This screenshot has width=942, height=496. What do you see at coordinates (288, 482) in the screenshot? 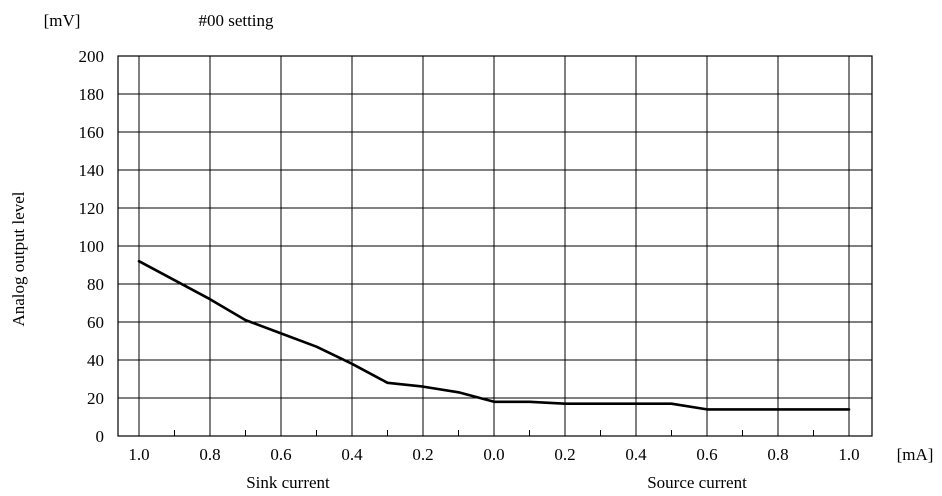
I see `x-region-label-sink: Sink current` at bounding box center [288, 482].